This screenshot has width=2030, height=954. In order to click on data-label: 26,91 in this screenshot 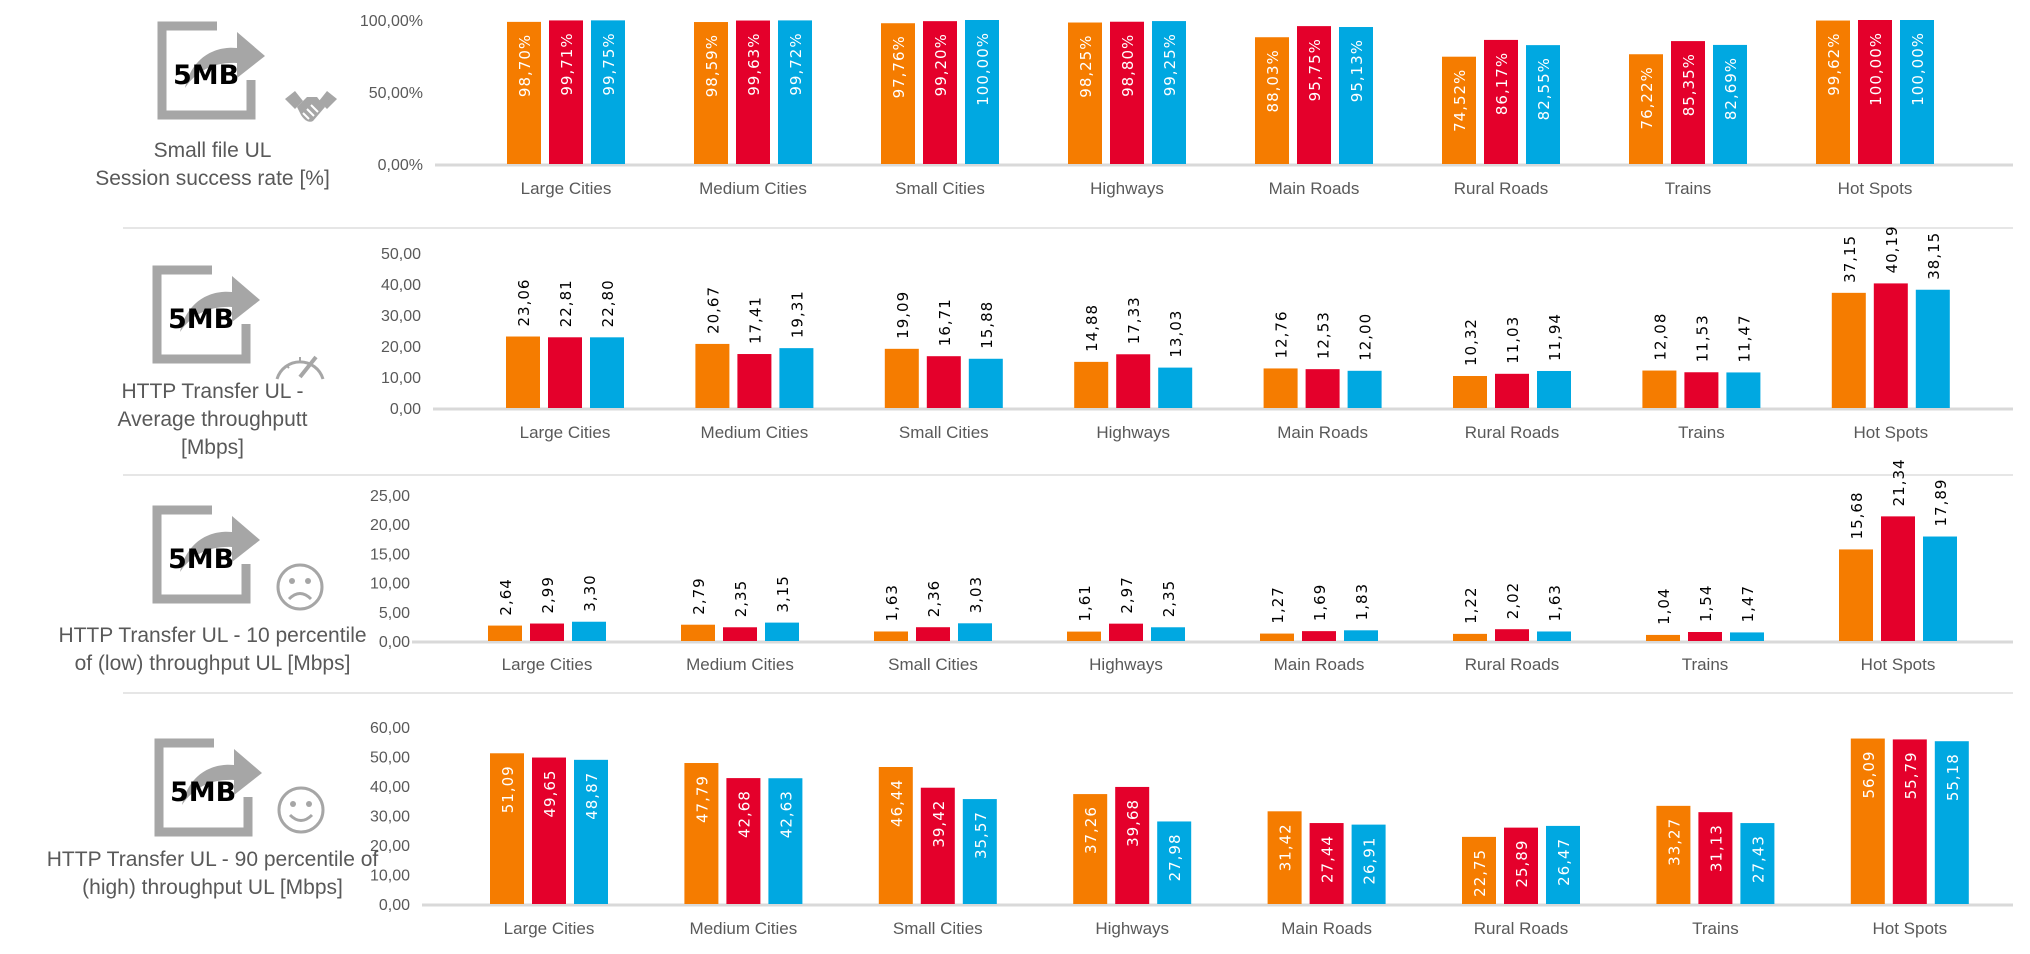, I will do `click(1370, 861)`.